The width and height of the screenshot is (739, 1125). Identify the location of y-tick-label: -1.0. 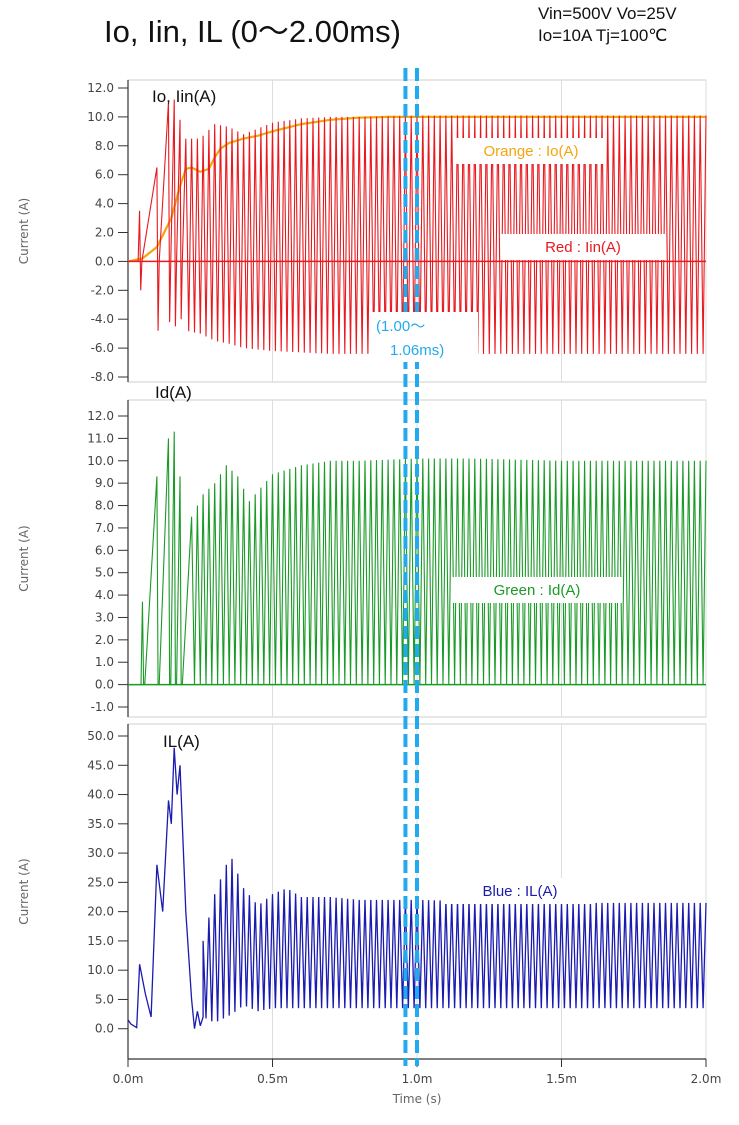
(102, 707).